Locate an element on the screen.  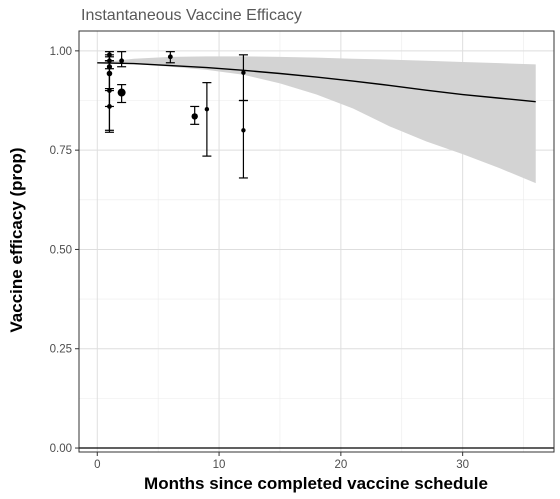
x-tick-label: 0 is located at coordinates (97, 465).